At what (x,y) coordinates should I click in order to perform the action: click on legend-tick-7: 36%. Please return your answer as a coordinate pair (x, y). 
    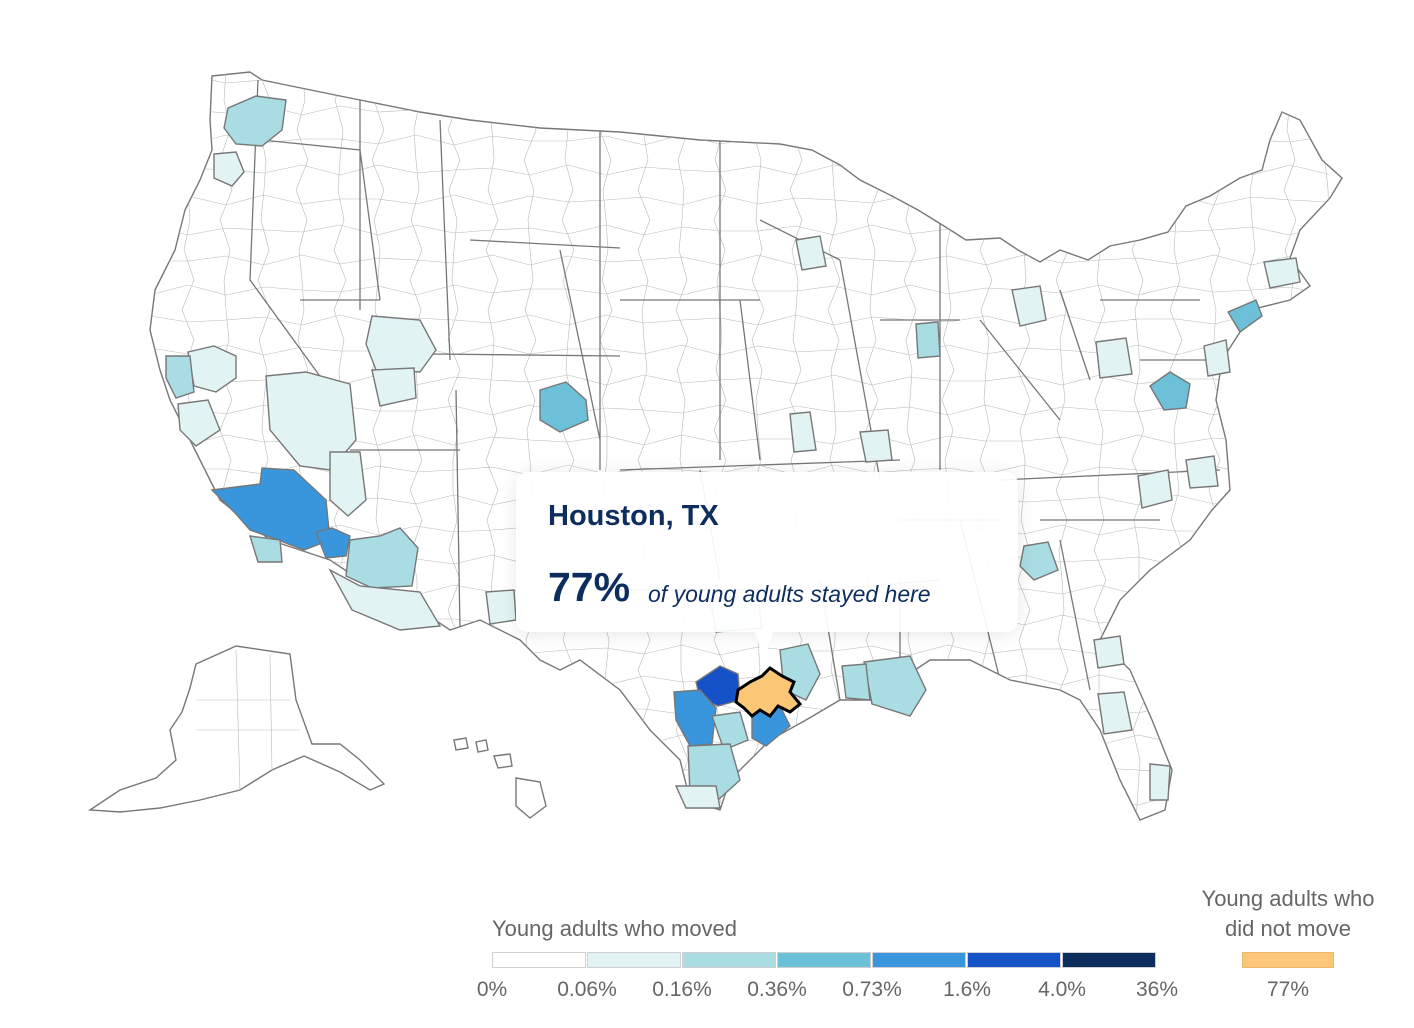
    Looking at the image, I should click on (1157, 989).